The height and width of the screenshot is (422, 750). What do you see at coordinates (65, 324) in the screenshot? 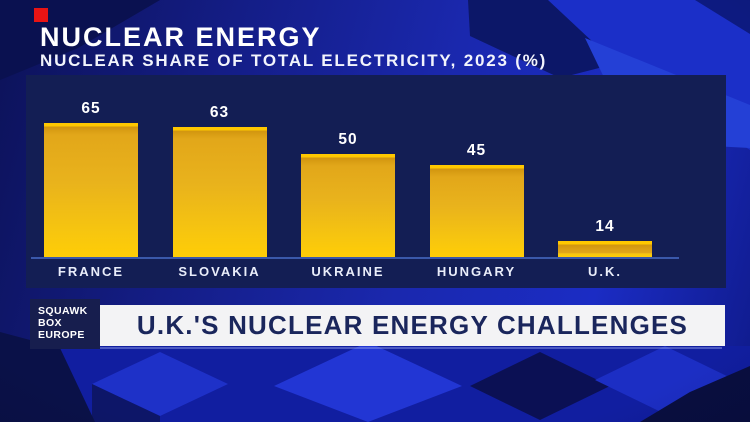
I see `show-badge: SQUAWK BOX EUROPE` at bounding box center [65, 324].